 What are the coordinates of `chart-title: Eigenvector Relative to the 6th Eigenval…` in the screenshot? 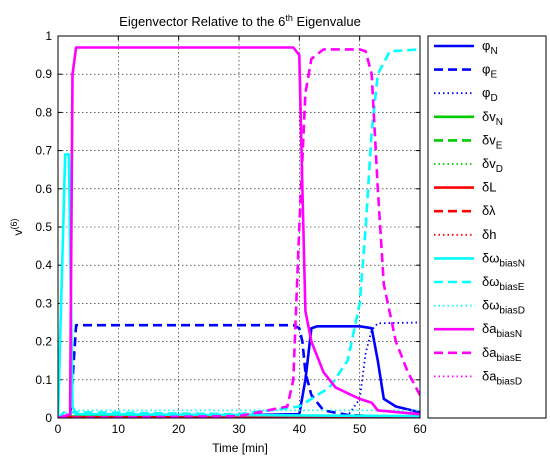 It's located at (240, 21).